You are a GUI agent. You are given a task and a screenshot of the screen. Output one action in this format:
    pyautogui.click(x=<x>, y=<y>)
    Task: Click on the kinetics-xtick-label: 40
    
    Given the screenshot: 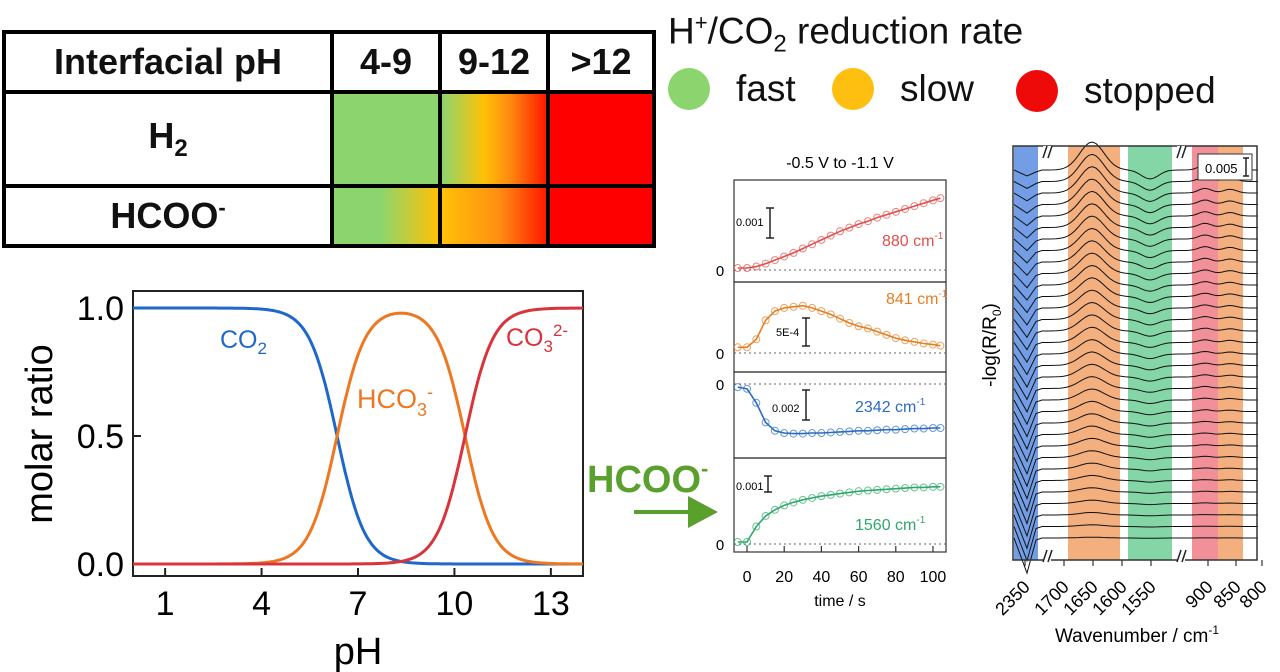 What is the action you would take?
    pyautogui.click(x=822, y=577)
    